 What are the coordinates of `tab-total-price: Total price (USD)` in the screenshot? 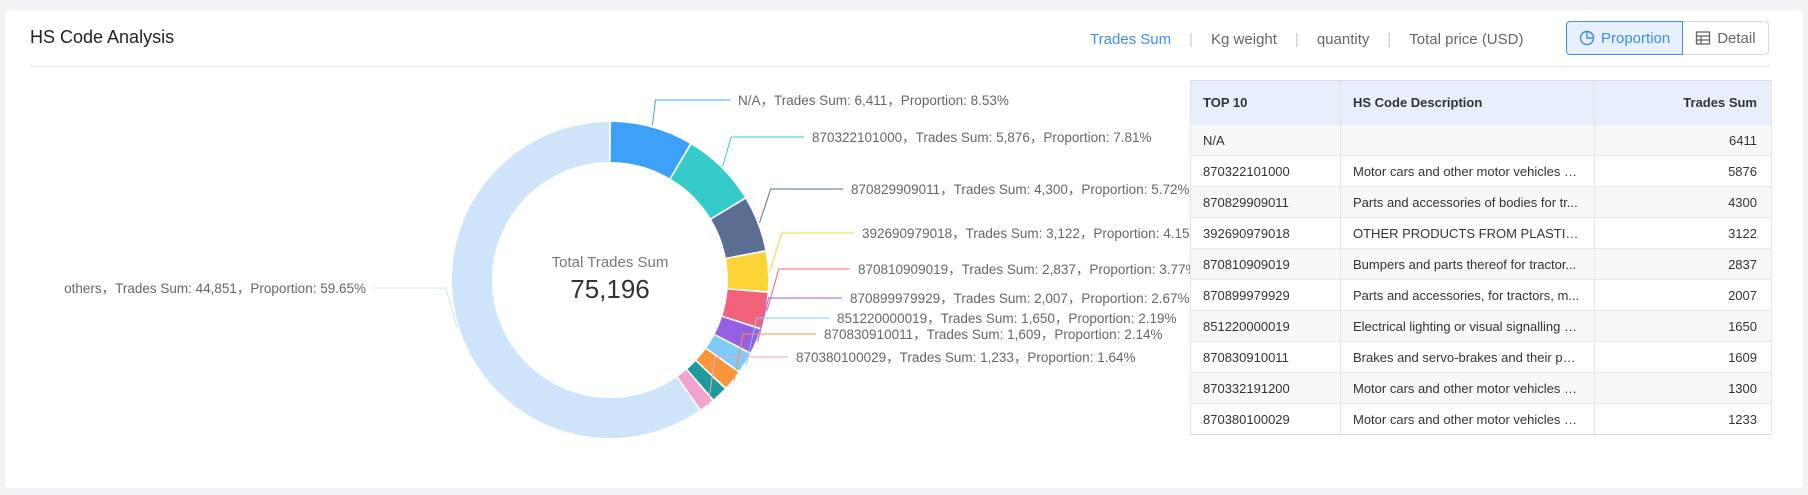 It's located at (1466, 39).